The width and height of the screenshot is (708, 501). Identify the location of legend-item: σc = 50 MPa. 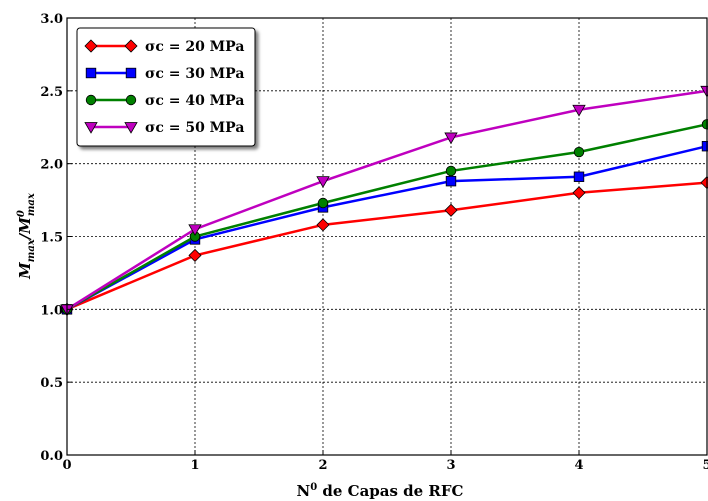
(164, 128).